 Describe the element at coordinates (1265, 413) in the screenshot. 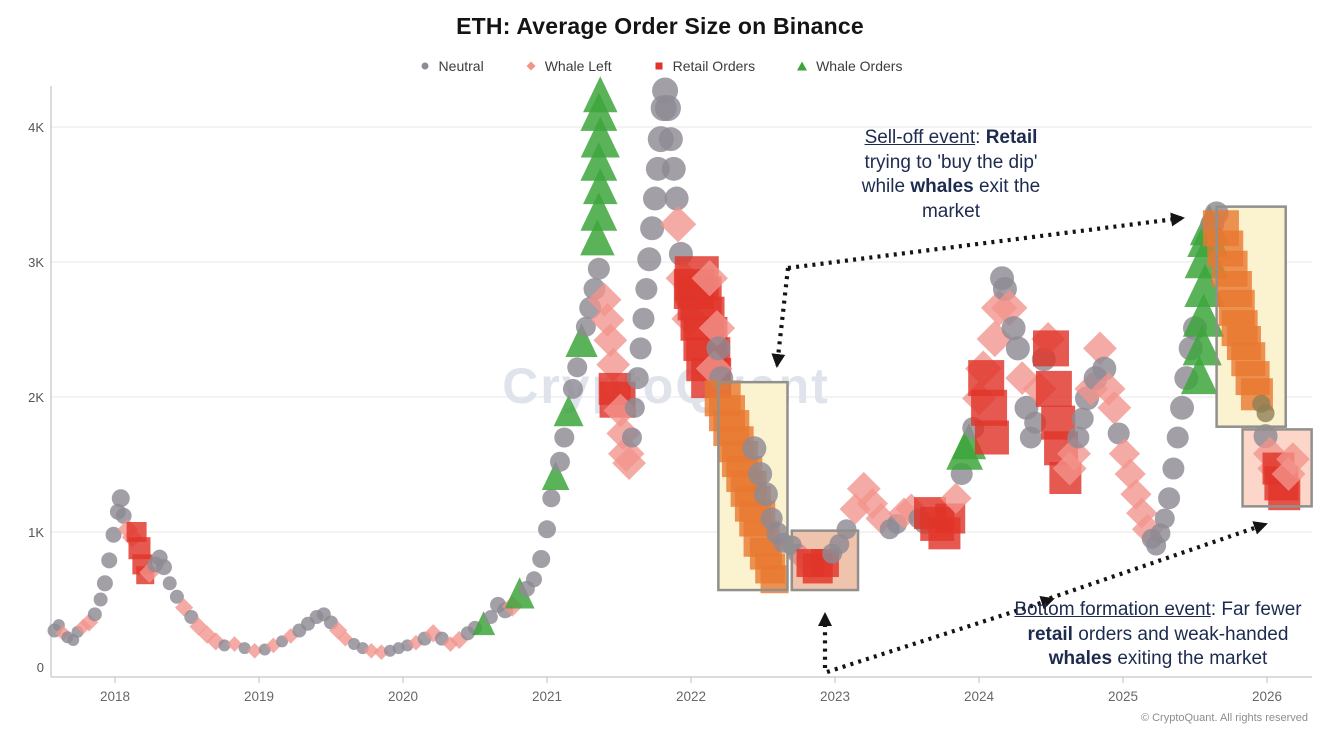

I see `point-b` at that location.